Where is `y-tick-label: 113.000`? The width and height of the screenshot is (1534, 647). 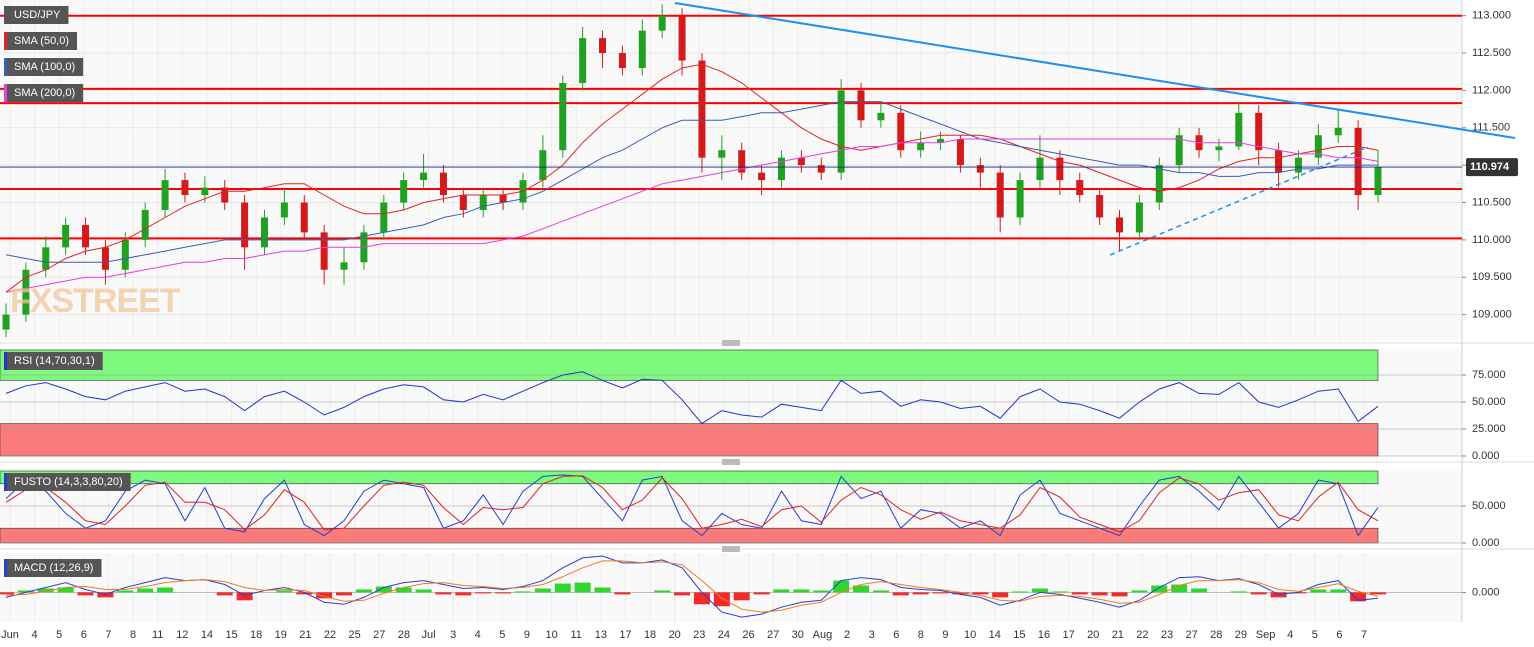
y-tick-label: 113.000 is located at coordinates (1491, 16).